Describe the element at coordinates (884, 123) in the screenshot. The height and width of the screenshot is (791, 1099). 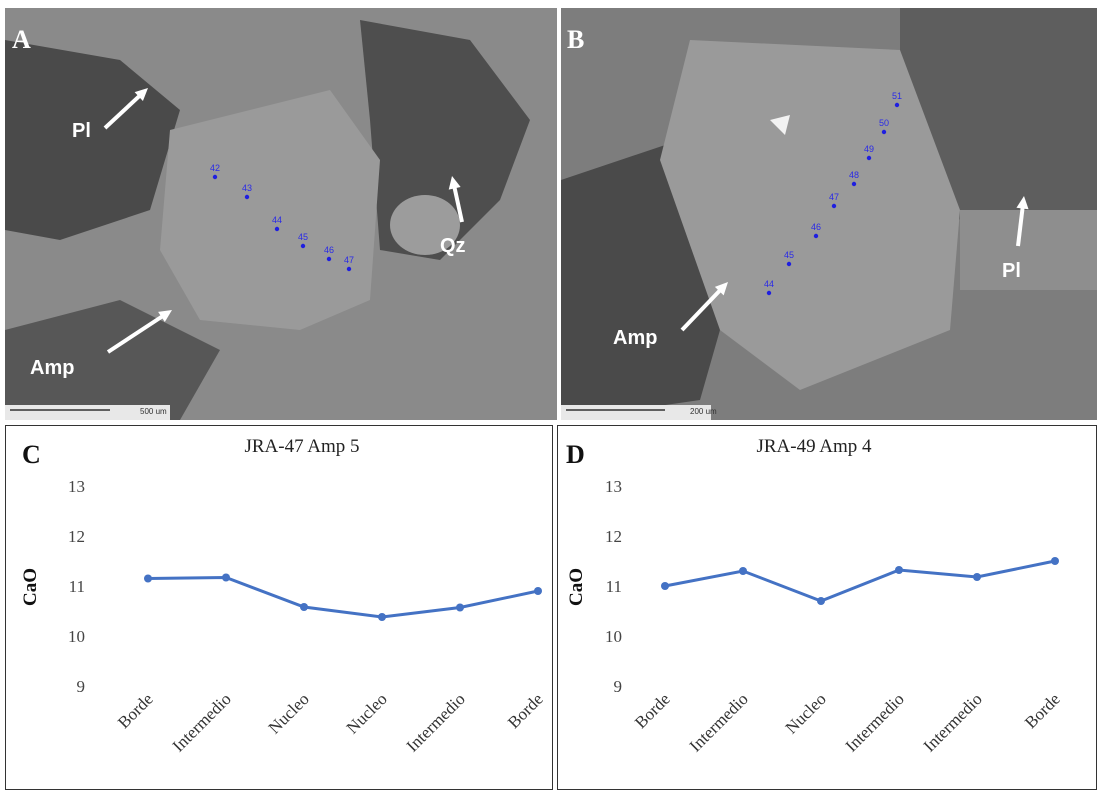
I see `spot-label: 50` at that location.